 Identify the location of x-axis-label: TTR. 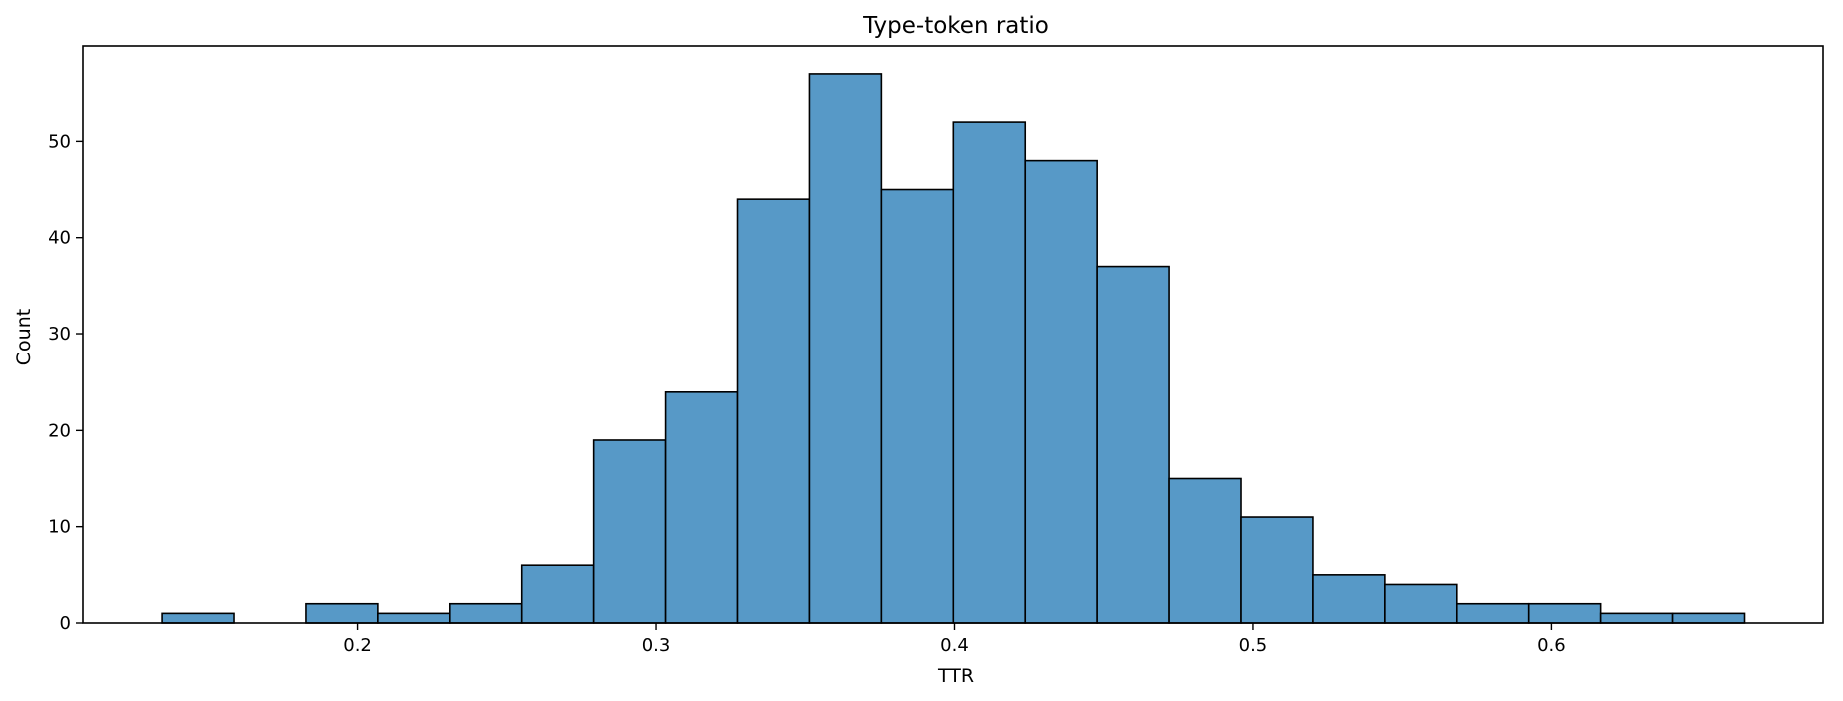
(955, 676).